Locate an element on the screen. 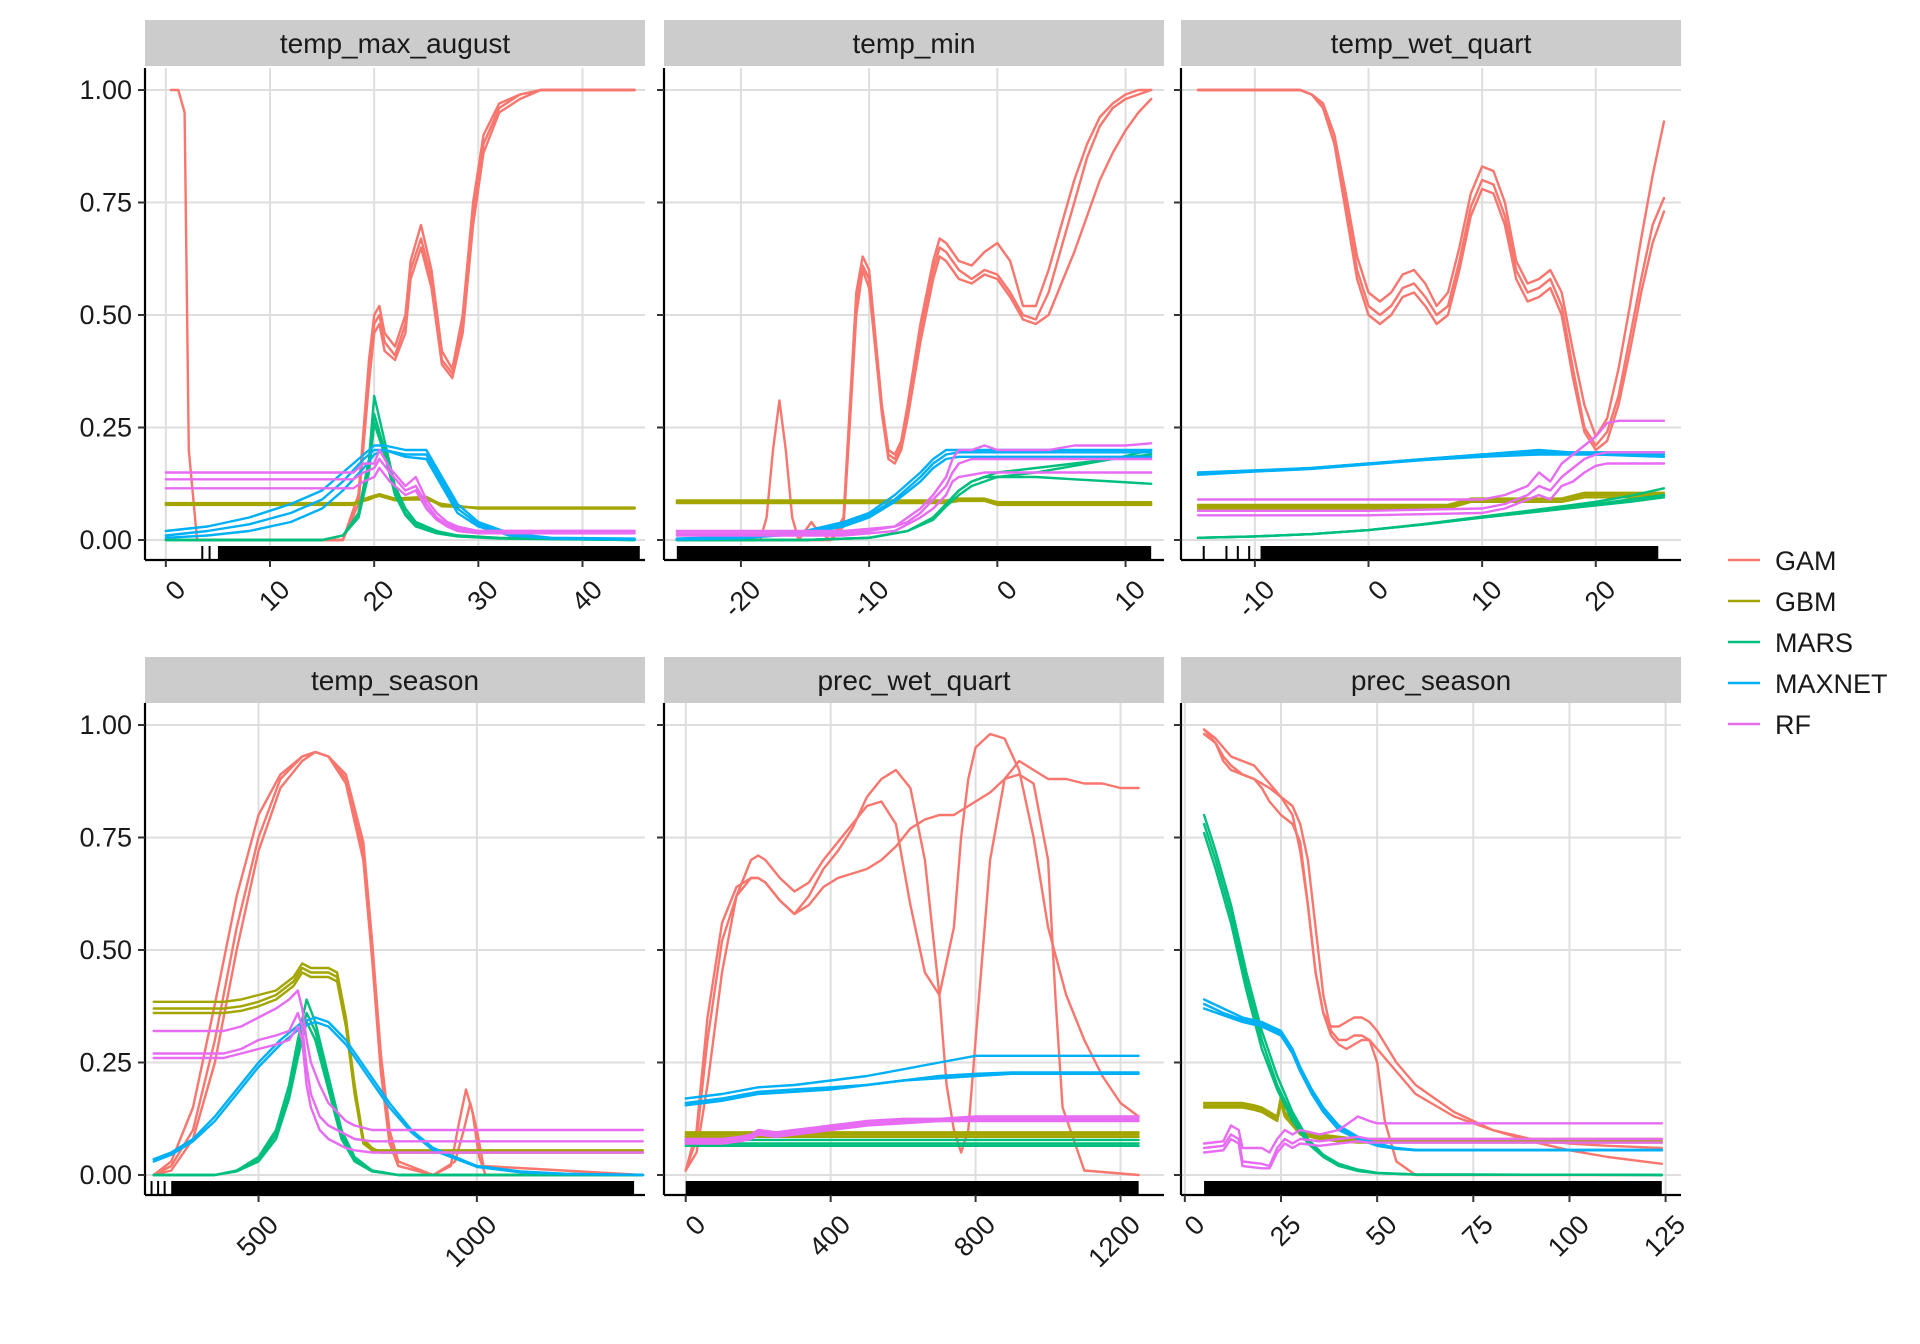 This screenshot has width=1920, height=1344. facet-strip-label: prec_wet_quart is located at coordinates (913, 680).